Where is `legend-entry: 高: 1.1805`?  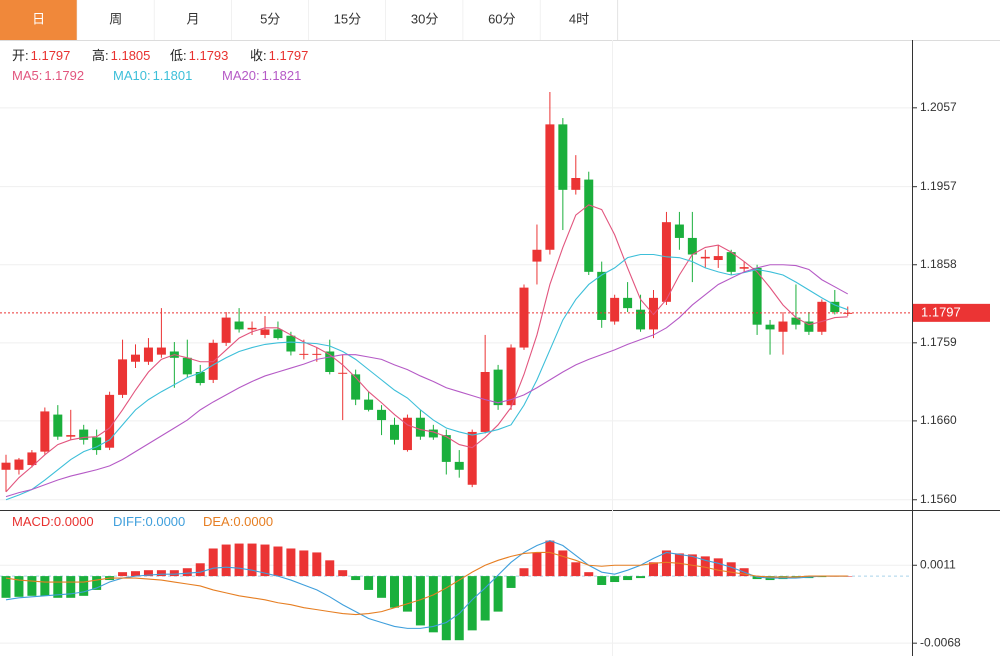
legend-entry: 高: 1.1805 is located at coordinates (121, 55).